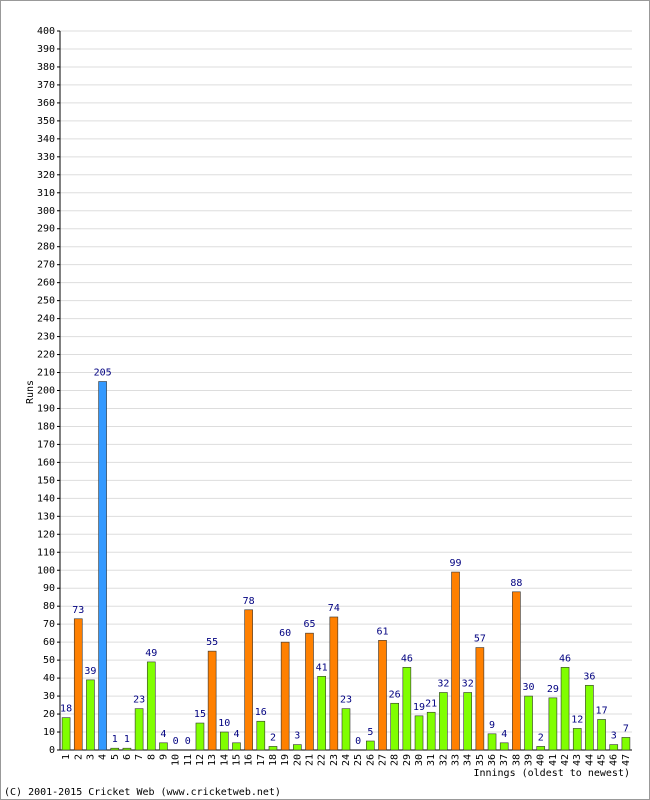 This screenshot has height=800, width=650. I want to click on x-tick-label: 14, so click(224, 760).